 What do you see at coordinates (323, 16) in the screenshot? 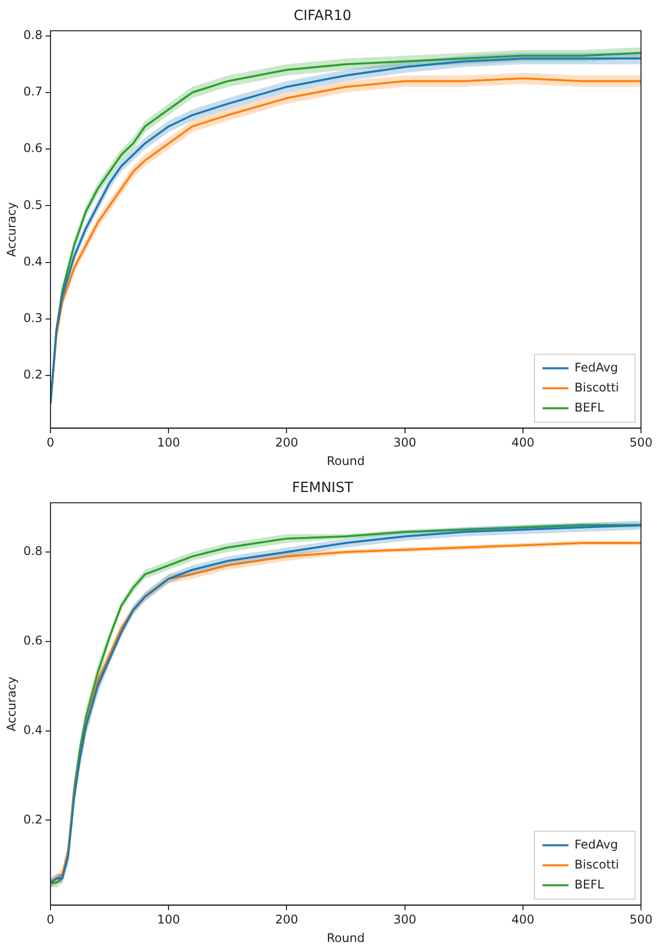
I see `chart-title: CIFAR10` at bounding box center [323, 16].